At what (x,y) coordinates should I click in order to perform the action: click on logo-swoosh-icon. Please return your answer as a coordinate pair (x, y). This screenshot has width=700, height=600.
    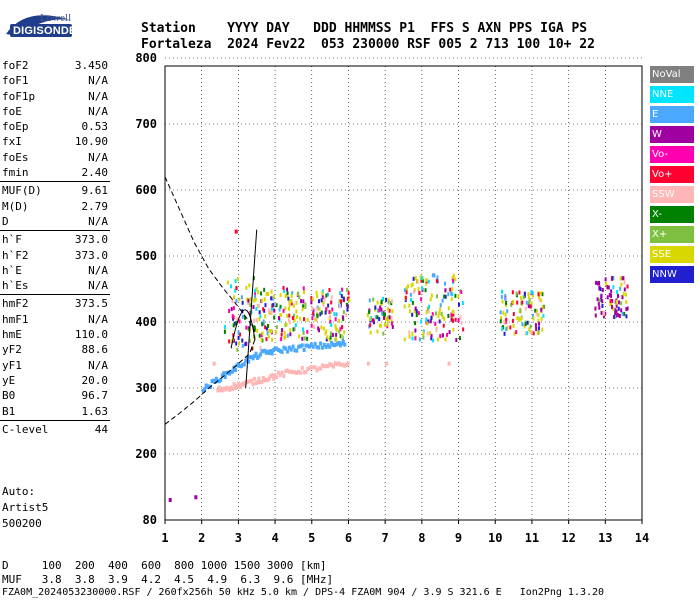
    Looking at the image, I should click on (39, 26).